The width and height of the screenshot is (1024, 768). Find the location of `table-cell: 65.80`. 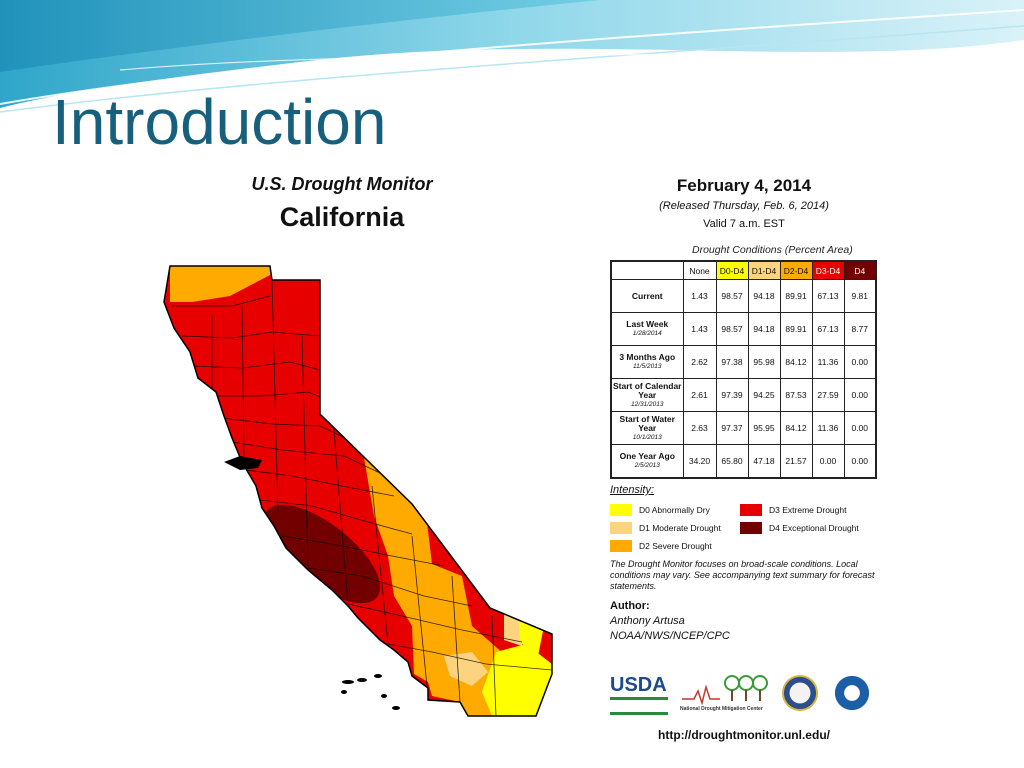

table-cell: 65.80 is located at coordinates (732, 461).